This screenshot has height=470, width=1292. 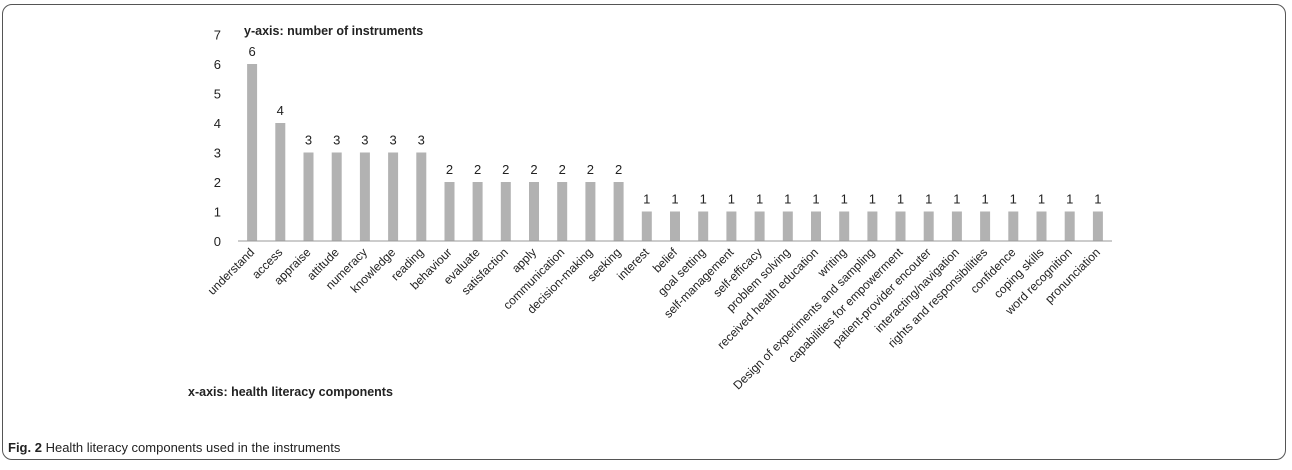 I want to click on x-axis-label: x-axis: health literacy components, so click(x=290, y=392).